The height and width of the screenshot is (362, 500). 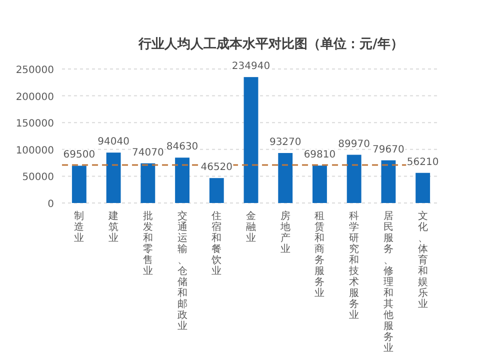 What do you see at coordinates (216, 168) in the screenshot?
I see `data-label: 46520` at bounding box center [216, 168].